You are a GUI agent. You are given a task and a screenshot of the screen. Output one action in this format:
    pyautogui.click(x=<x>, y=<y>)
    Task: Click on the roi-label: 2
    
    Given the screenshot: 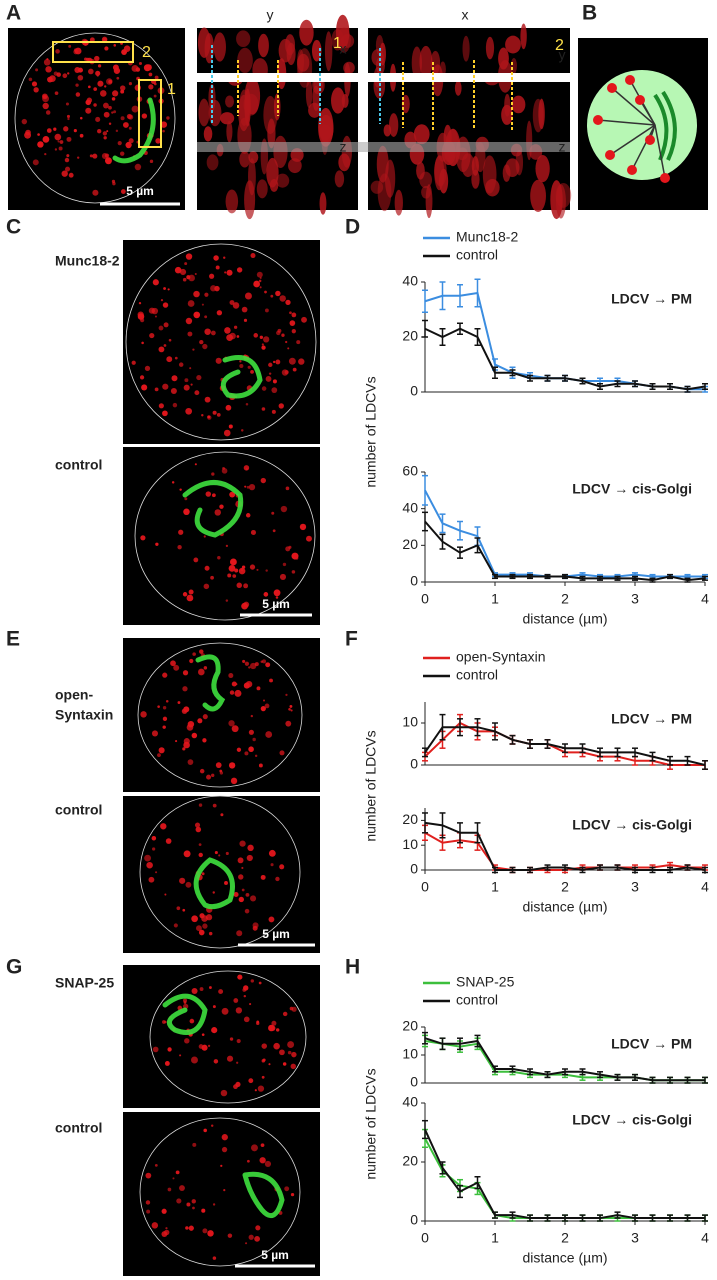 What is the action you would take?
    pyautogui.click(x=559, y=45)
    